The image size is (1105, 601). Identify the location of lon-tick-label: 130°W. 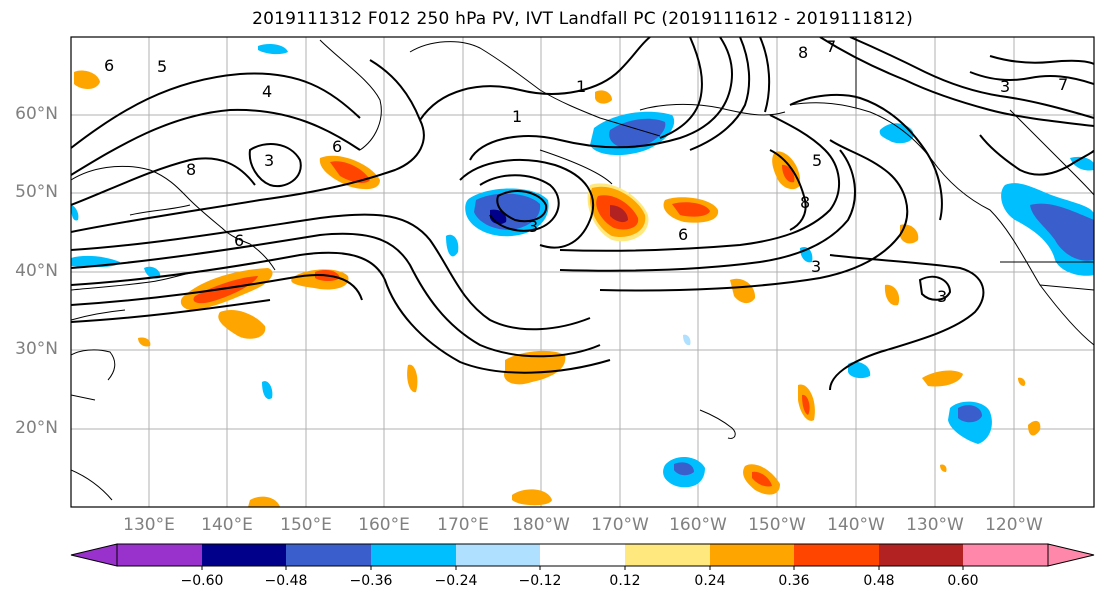
(935, 525).